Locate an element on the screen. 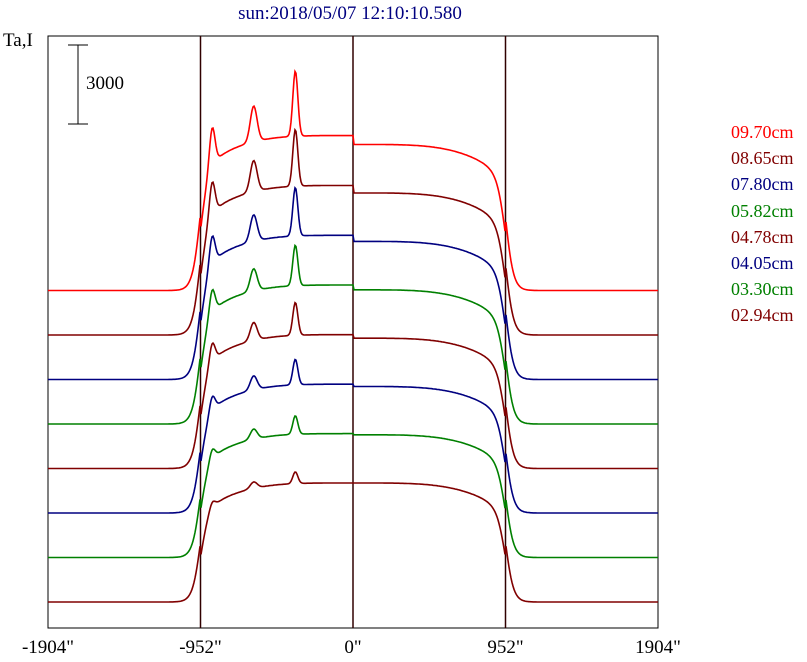 The height and width of the screenshot is (662, 807). legend-entry: 08.65cm is located at coordinates (762, 158).